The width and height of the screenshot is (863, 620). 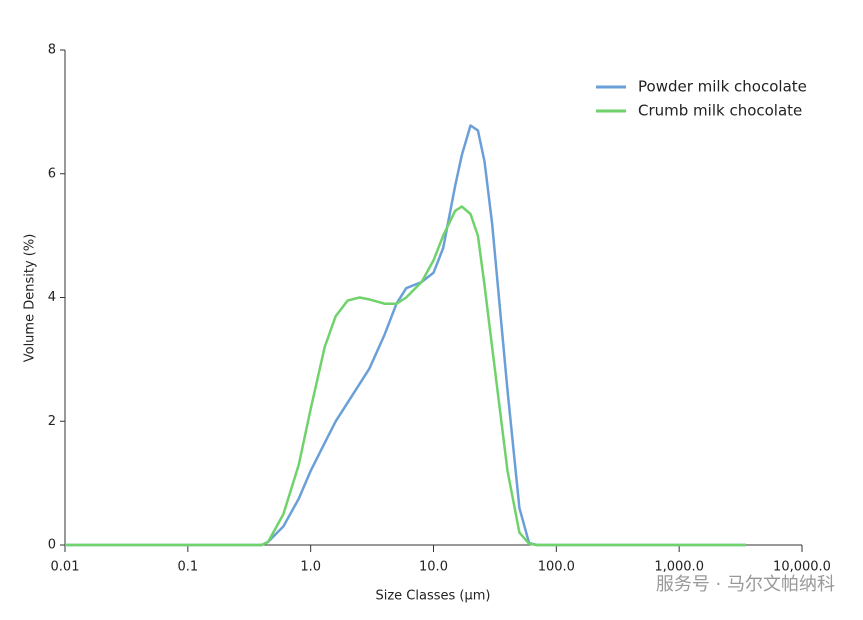 I want to click on x-axis-label: Size Classes (µm), so click(x=432, y=596).